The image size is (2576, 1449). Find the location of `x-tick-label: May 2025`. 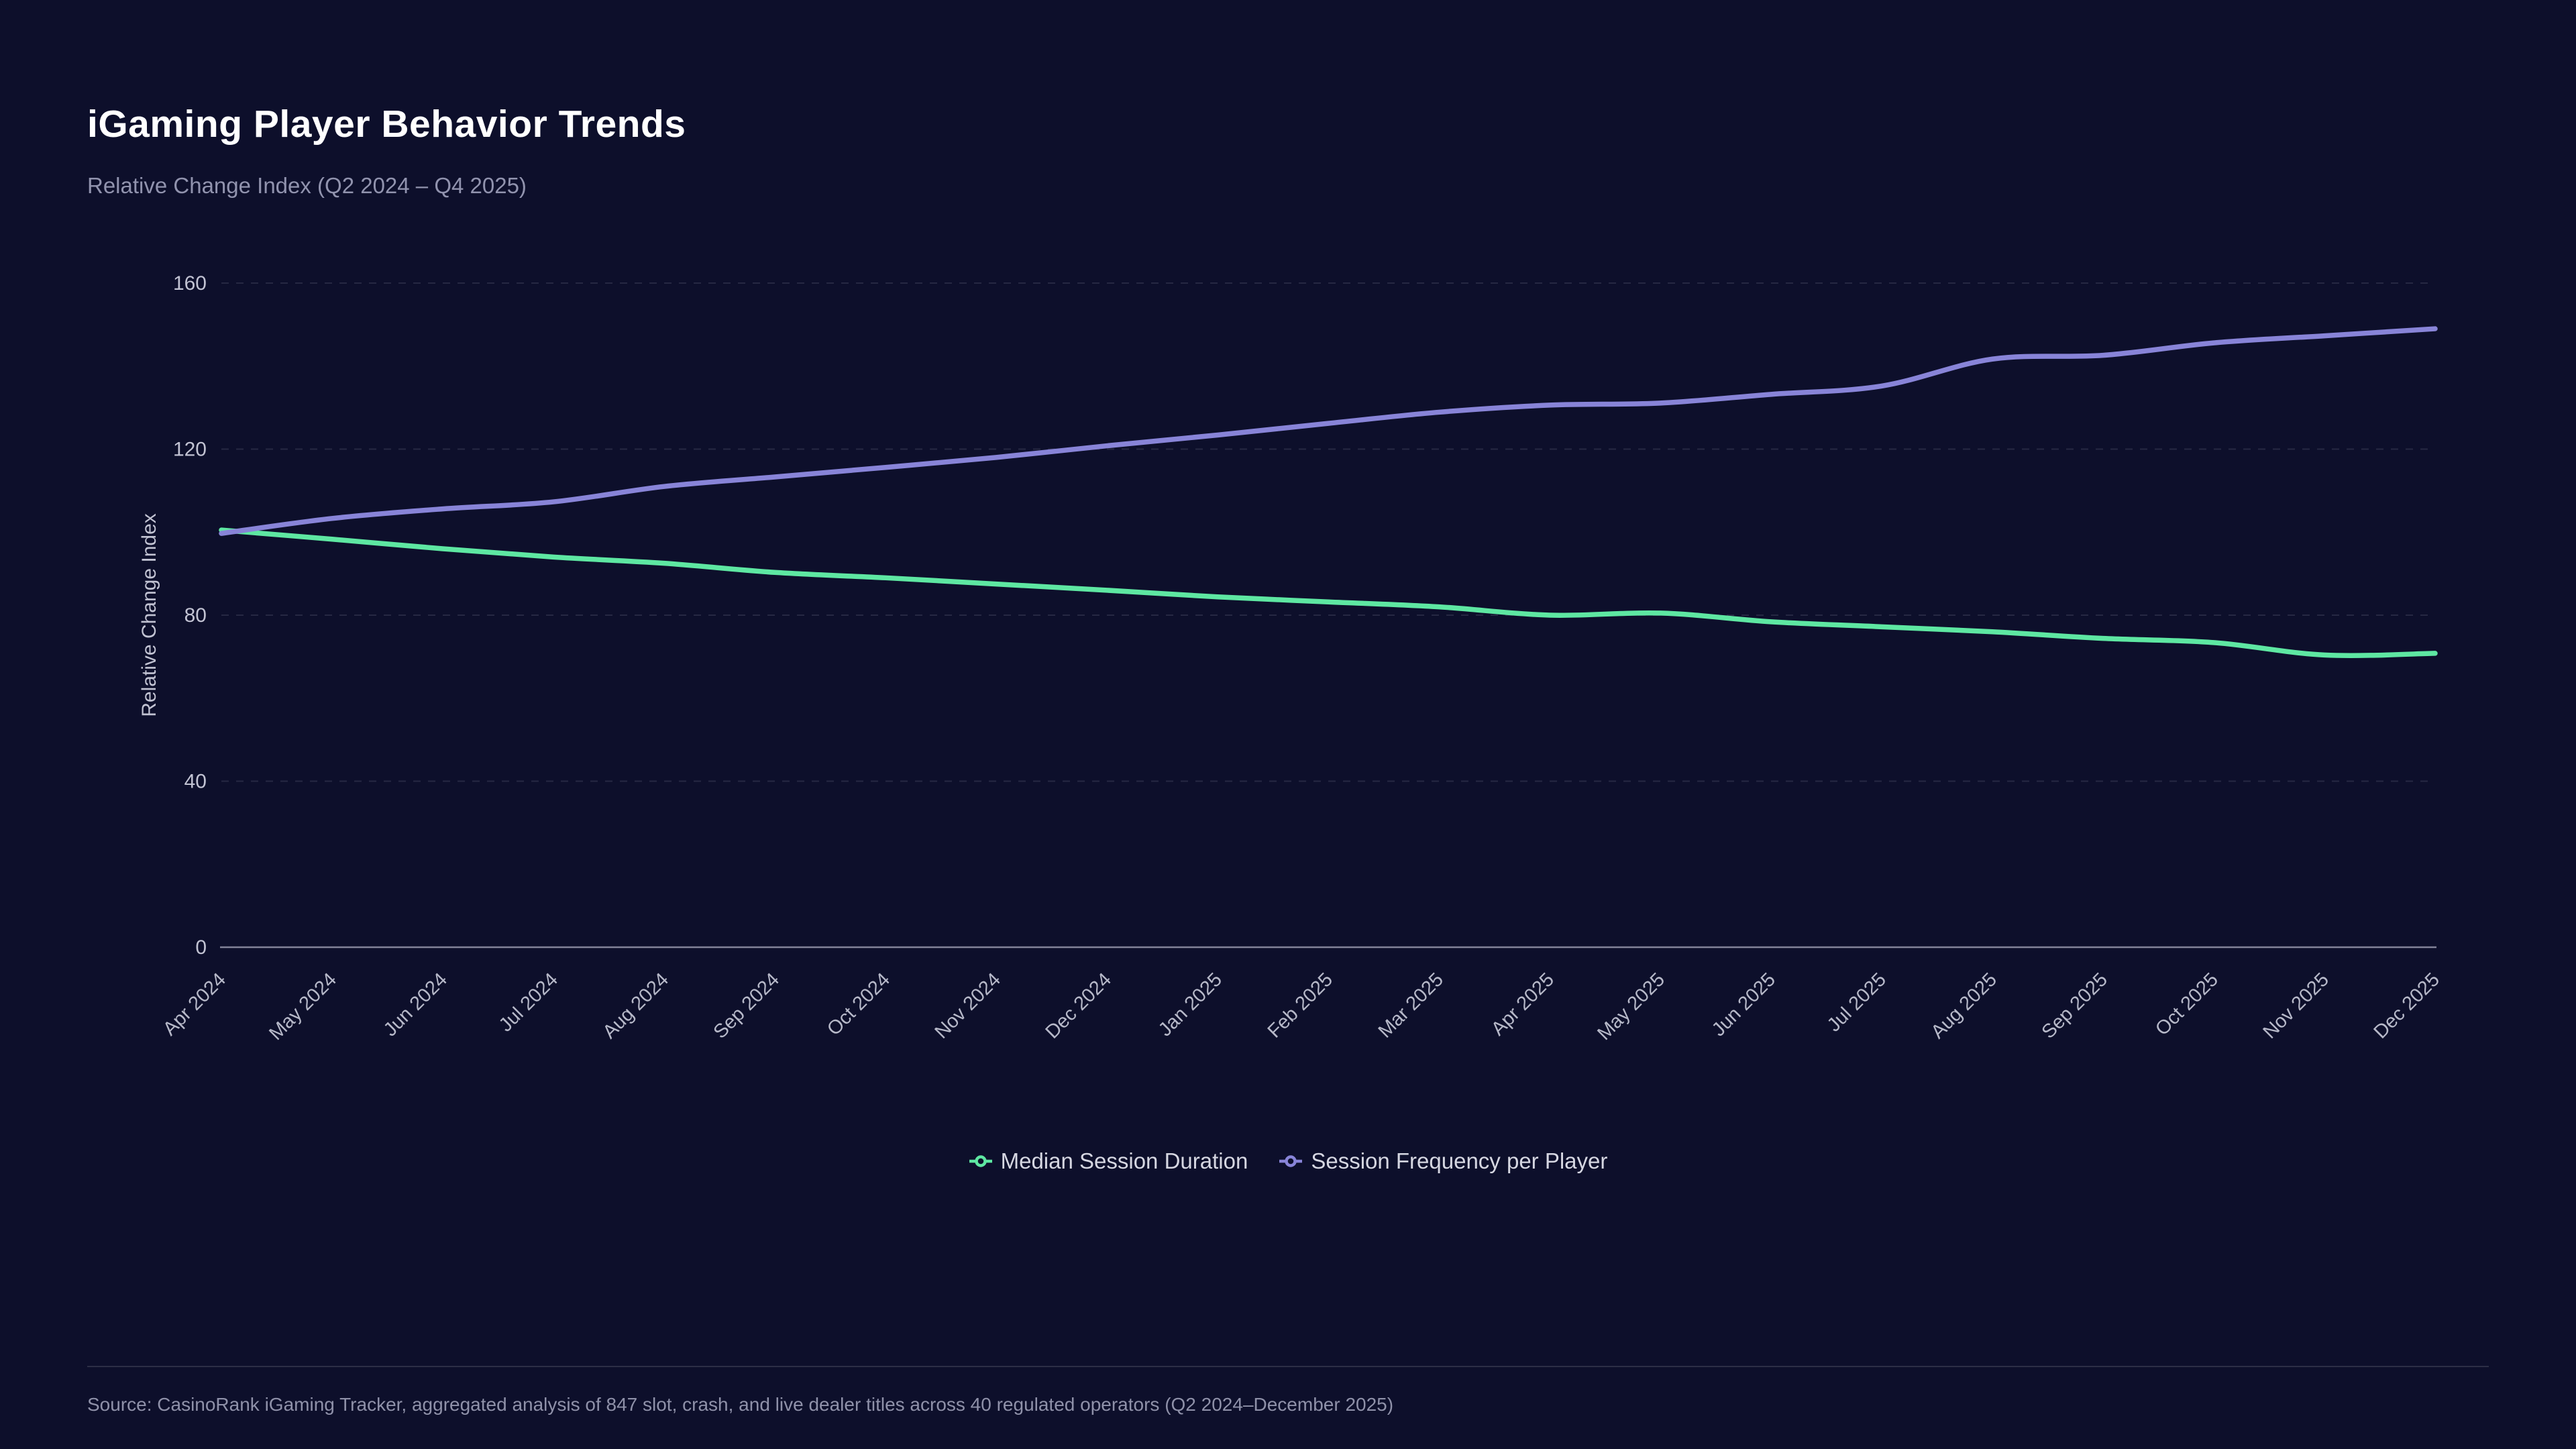

x-tick-label: May 2025 is located at coordinates (1631, 1006).